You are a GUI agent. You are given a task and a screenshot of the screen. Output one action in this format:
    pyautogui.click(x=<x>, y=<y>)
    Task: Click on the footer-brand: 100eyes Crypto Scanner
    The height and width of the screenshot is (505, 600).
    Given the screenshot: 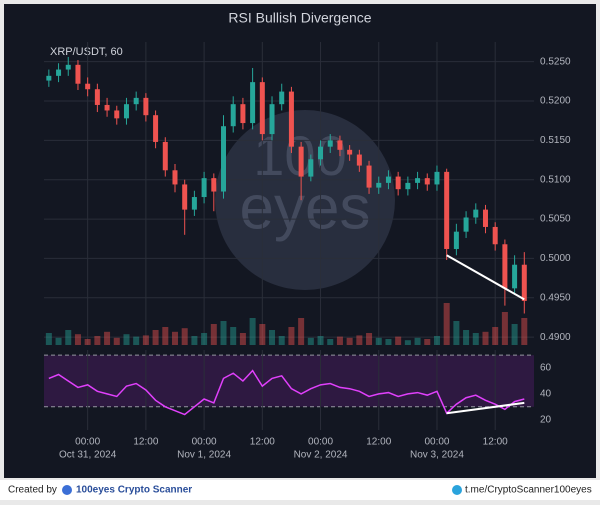 What is the action you would take?
    pyautogui.click(x=134, y=490)
    